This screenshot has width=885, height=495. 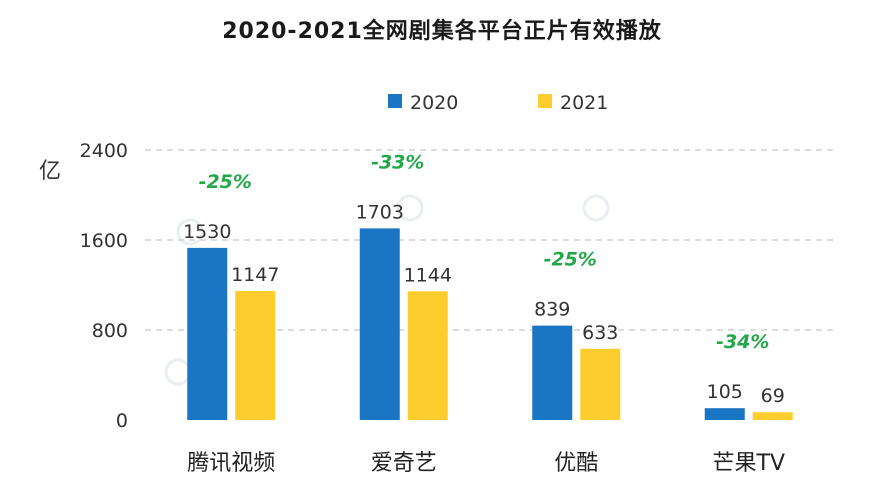 What do you see at coordinates (576, 463) in the screenshot?
I see `x-category-label: 优酷` at bounding box center [576, 463].